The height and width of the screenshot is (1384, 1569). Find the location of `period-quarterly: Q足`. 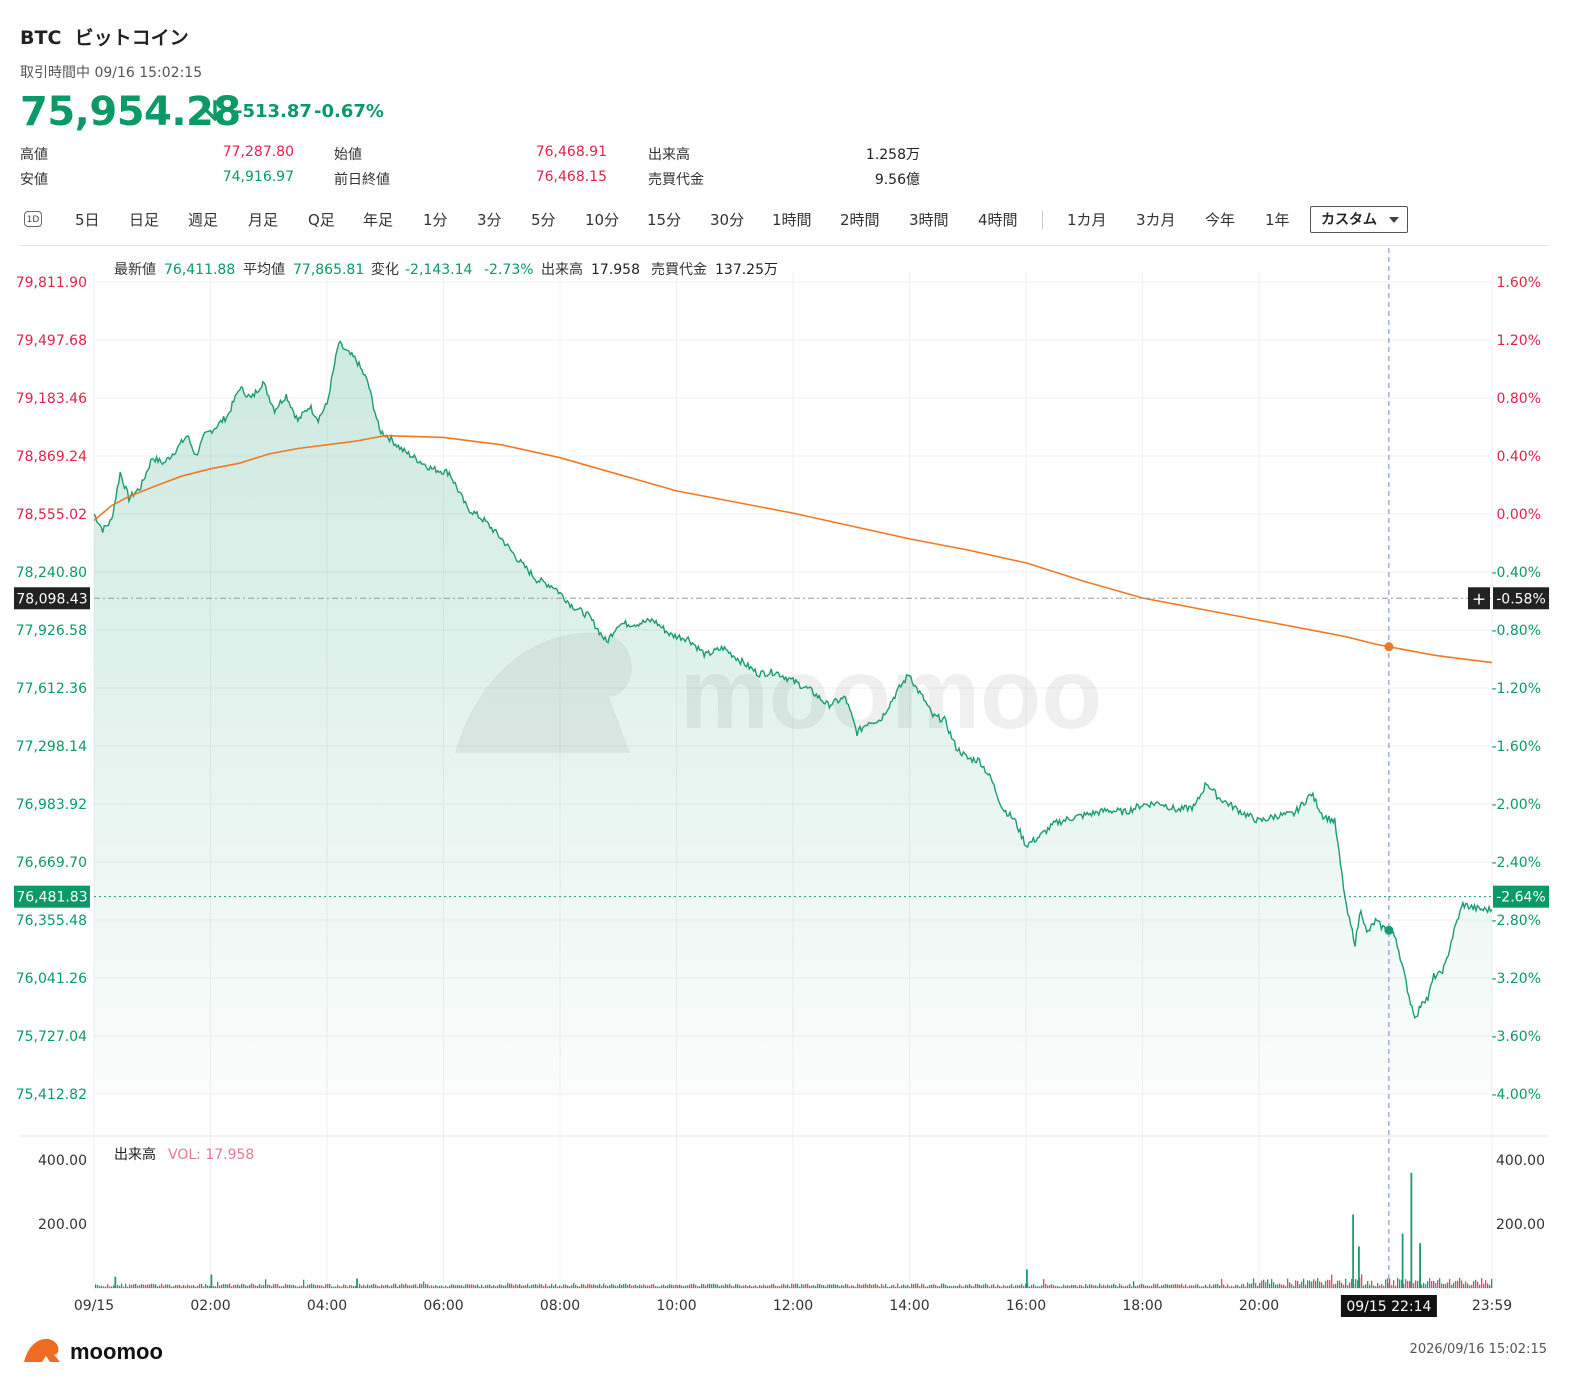

period-quarterly: Q足 is located at coordinates (321, 220).